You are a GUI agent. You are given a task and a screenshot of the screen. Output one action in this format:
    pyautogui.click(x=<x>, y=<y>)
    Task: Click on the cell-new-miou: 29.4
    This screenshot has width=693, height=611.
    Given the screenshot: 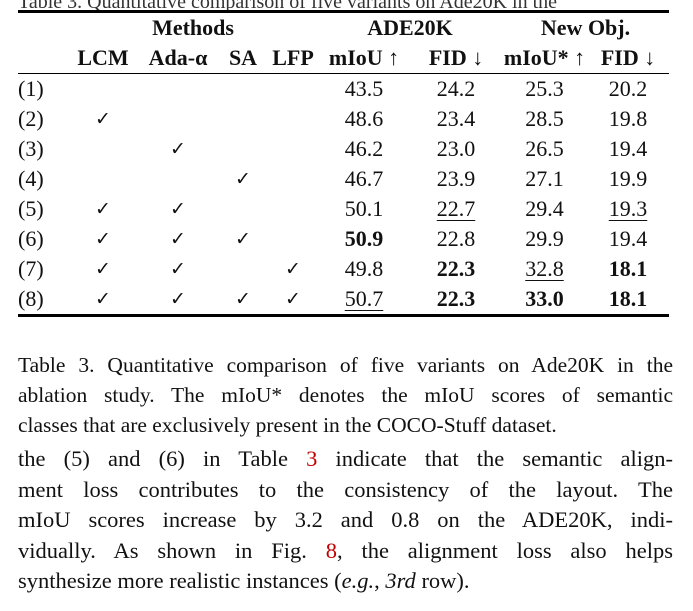 What is the action you would take?
    pyautogui.click(x=544, y=208)
    